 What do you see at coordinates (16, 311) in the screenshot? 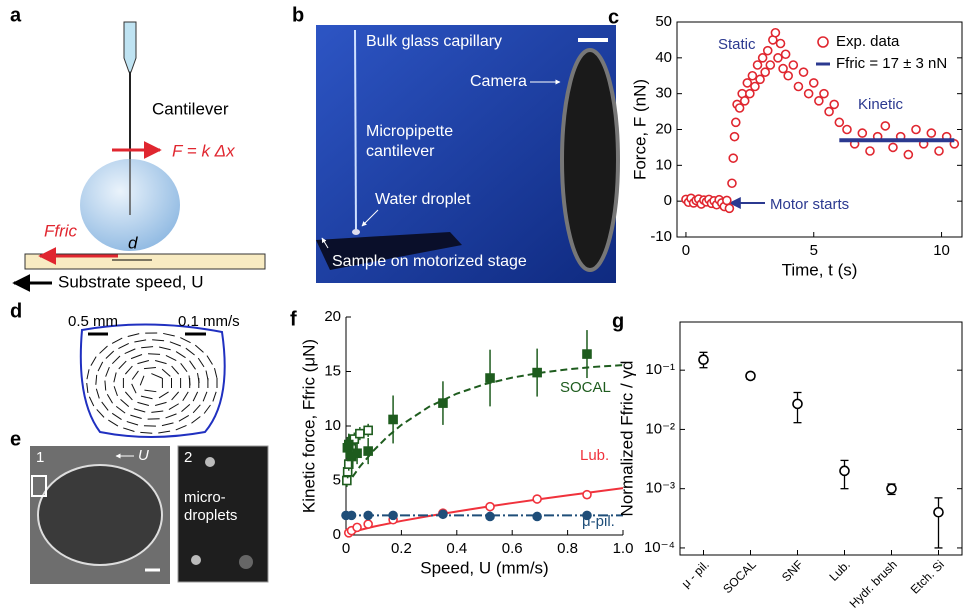
I see `panel-letter: d` at bounding box center [16, 311].